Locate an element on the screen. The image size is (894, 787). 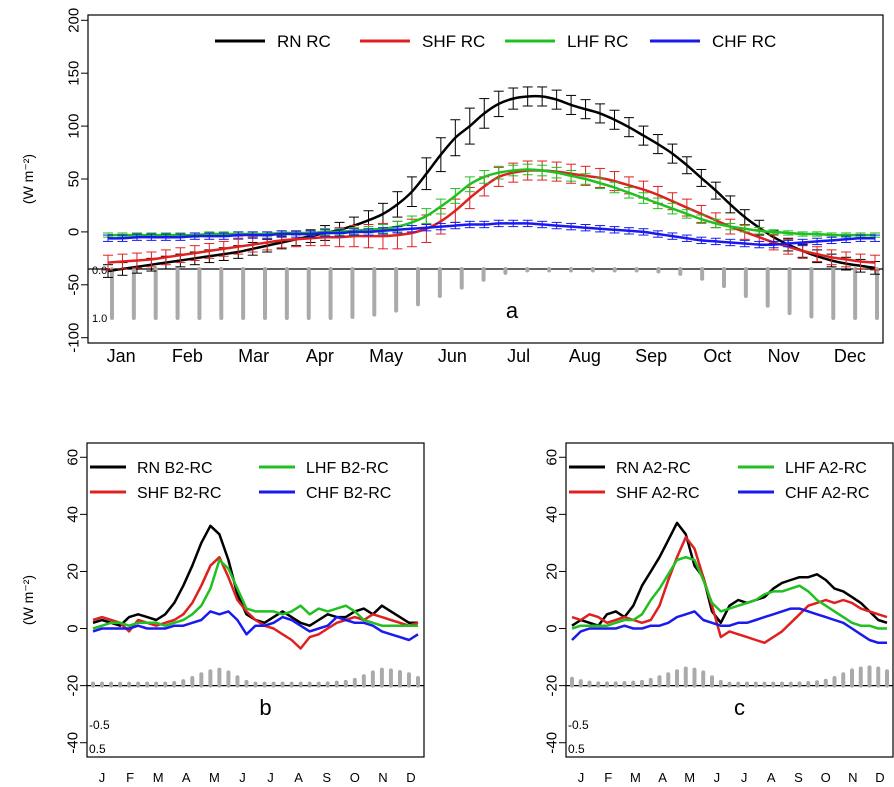
series-chf-a2-rc is located at coordinates (729, 626).